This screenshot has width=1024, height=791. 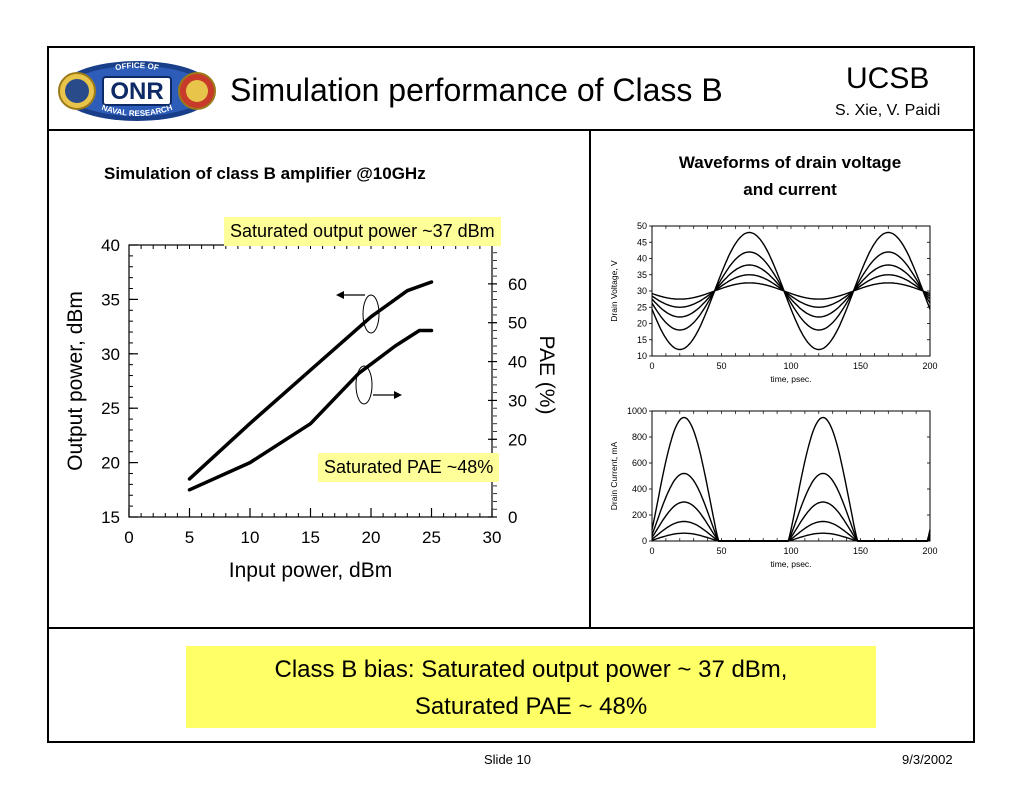 What do you see at coordinates (790, 176) in the screenshot?
I see `waveforms-title: Waveforms of drain voltage and current` at bounding box center [790, 176].